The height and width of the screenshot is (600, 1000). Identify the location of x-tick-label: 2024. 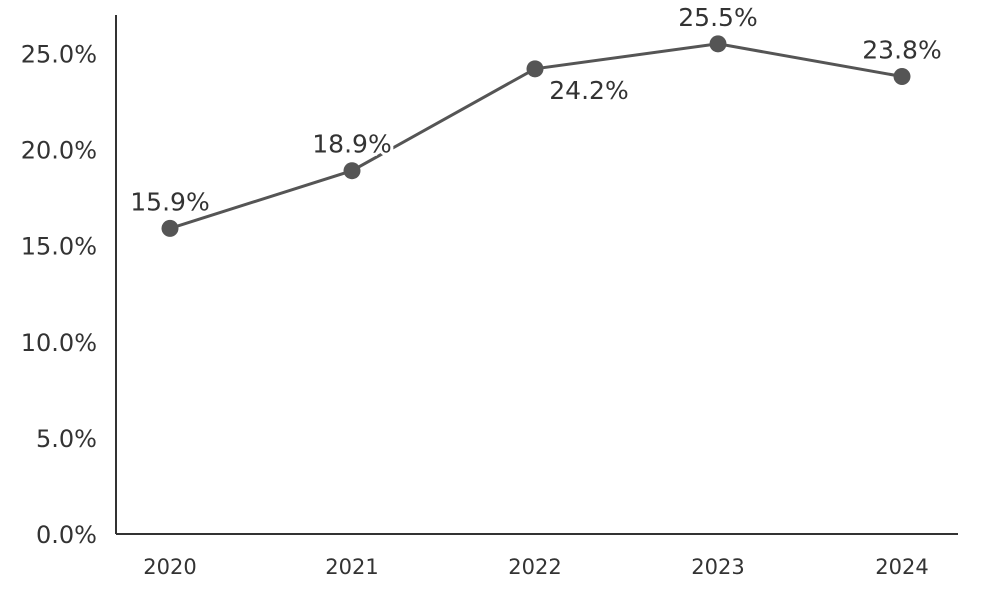
(901, 567).